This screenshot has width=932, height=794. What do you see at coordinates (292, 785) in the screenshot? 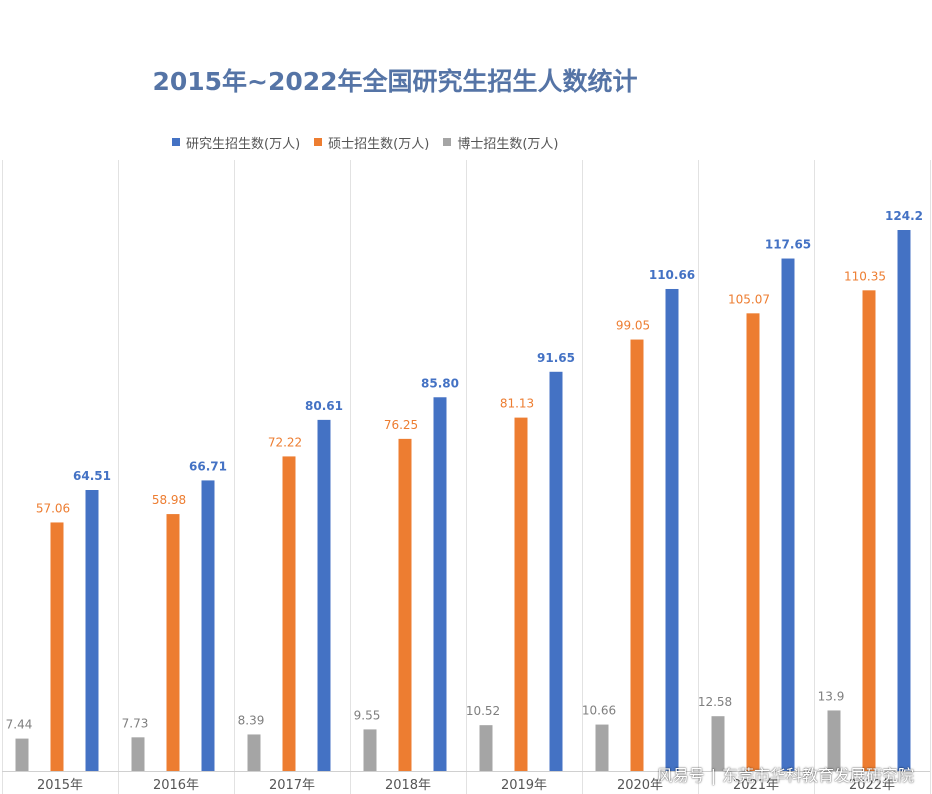
I see `x-tick-label: 2017年` at bounding box center [292, 785].